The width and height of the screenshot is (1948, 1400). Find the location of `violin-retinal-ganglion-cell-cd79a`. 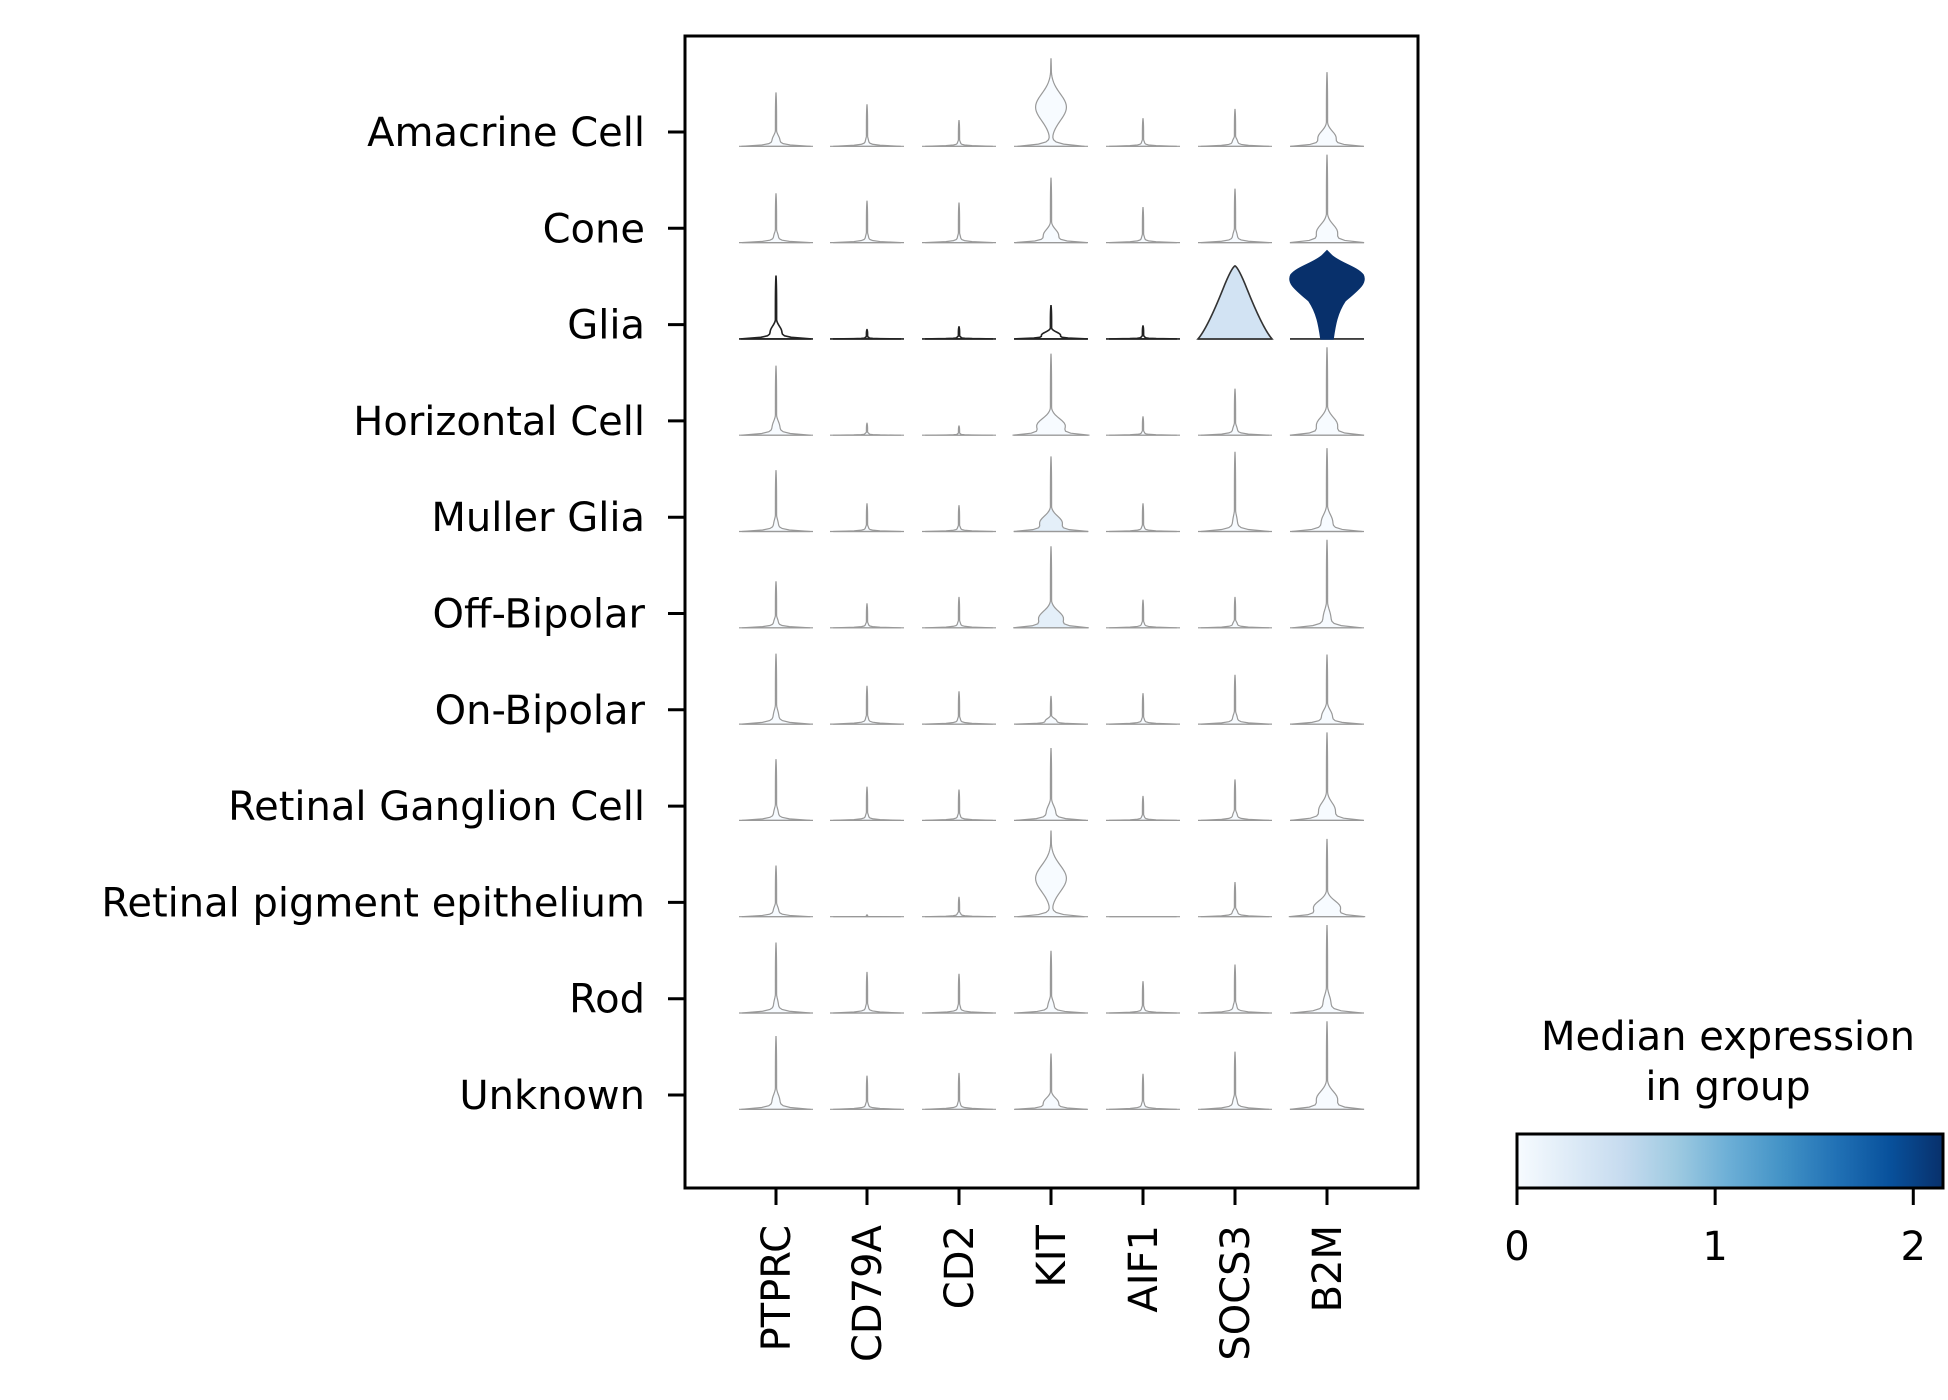

violin-retinal-ganglion-cell-cd79a is located at coordinates (867, 803).